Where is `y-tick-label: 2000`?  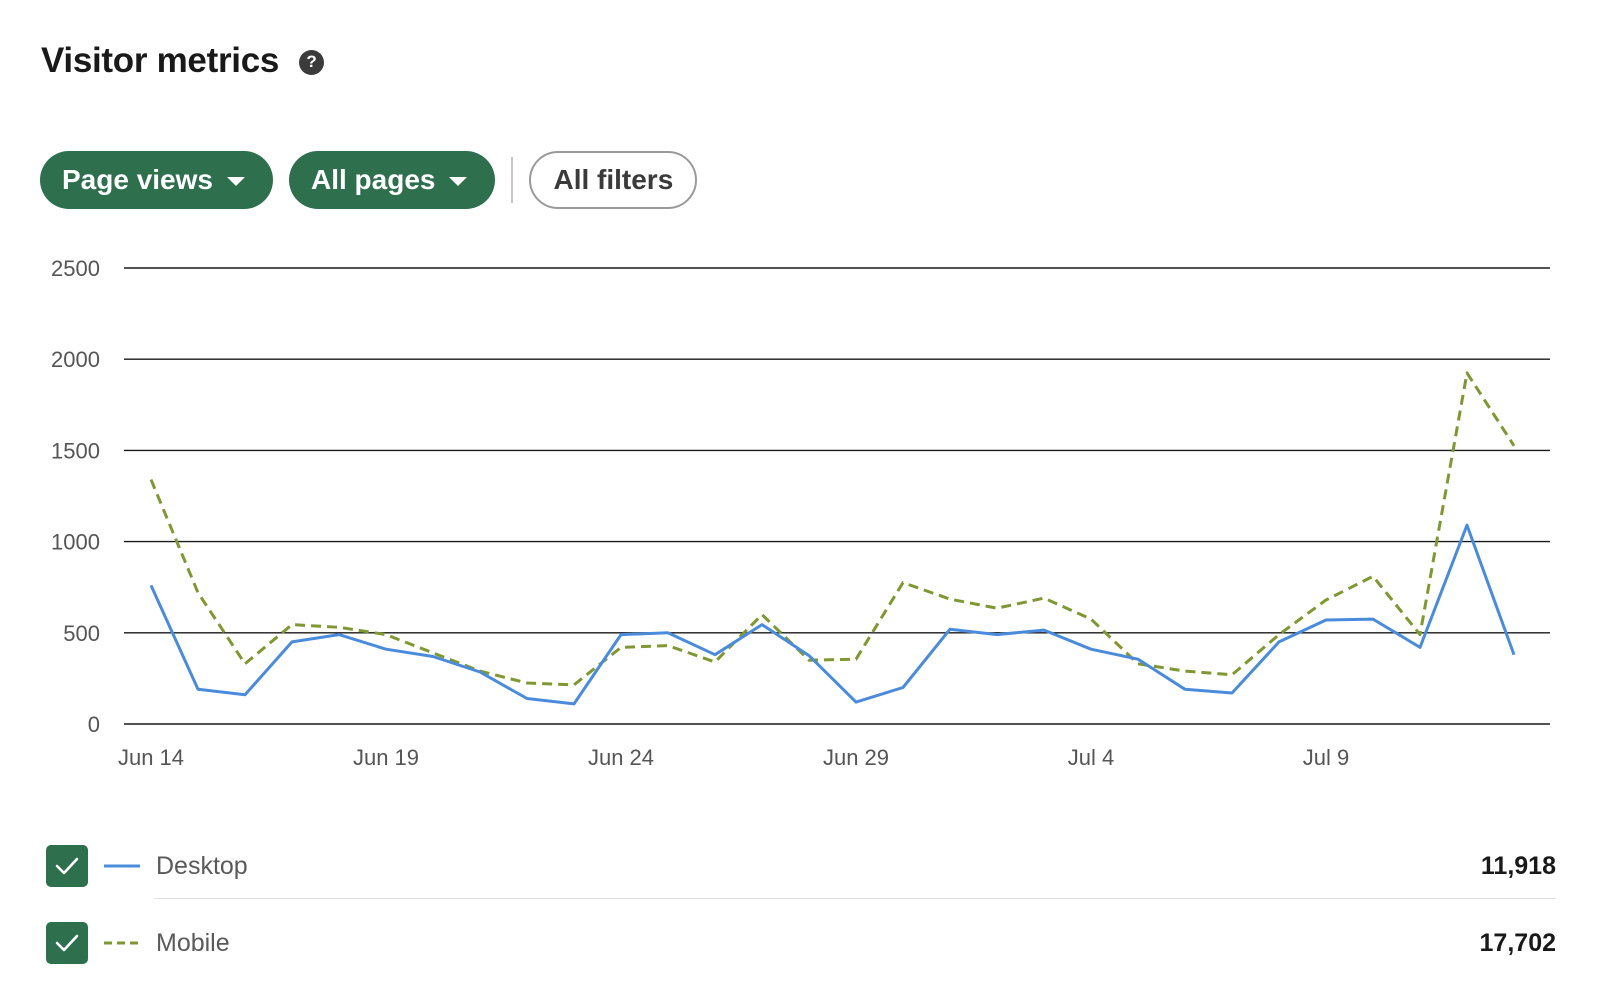 y-tick-label: 2000 is located at coordinates (75, 359).